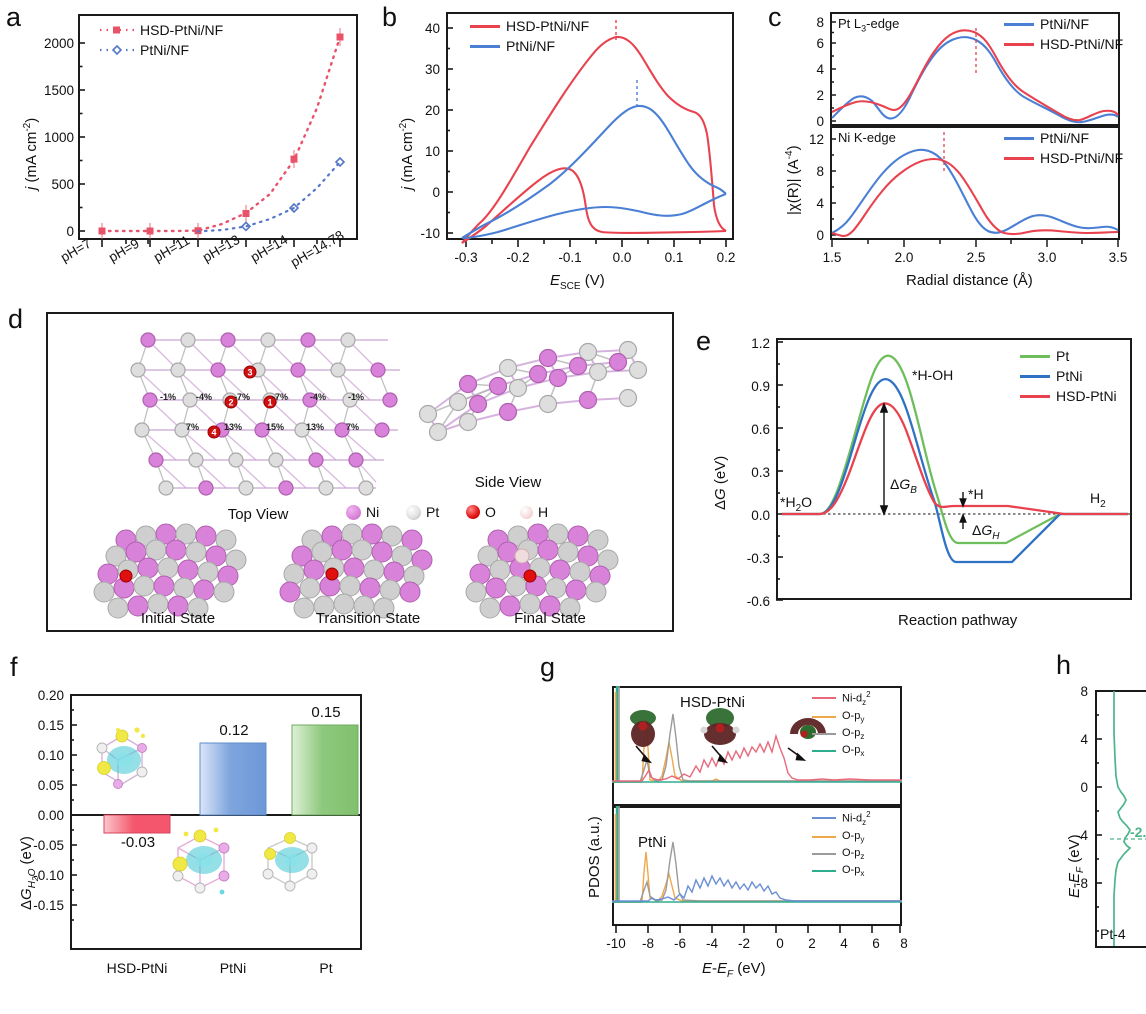  Describe the element at coordinates (178, 618) in the screenshot. I see `panel-d-caption-initial: Initial State` at that location.